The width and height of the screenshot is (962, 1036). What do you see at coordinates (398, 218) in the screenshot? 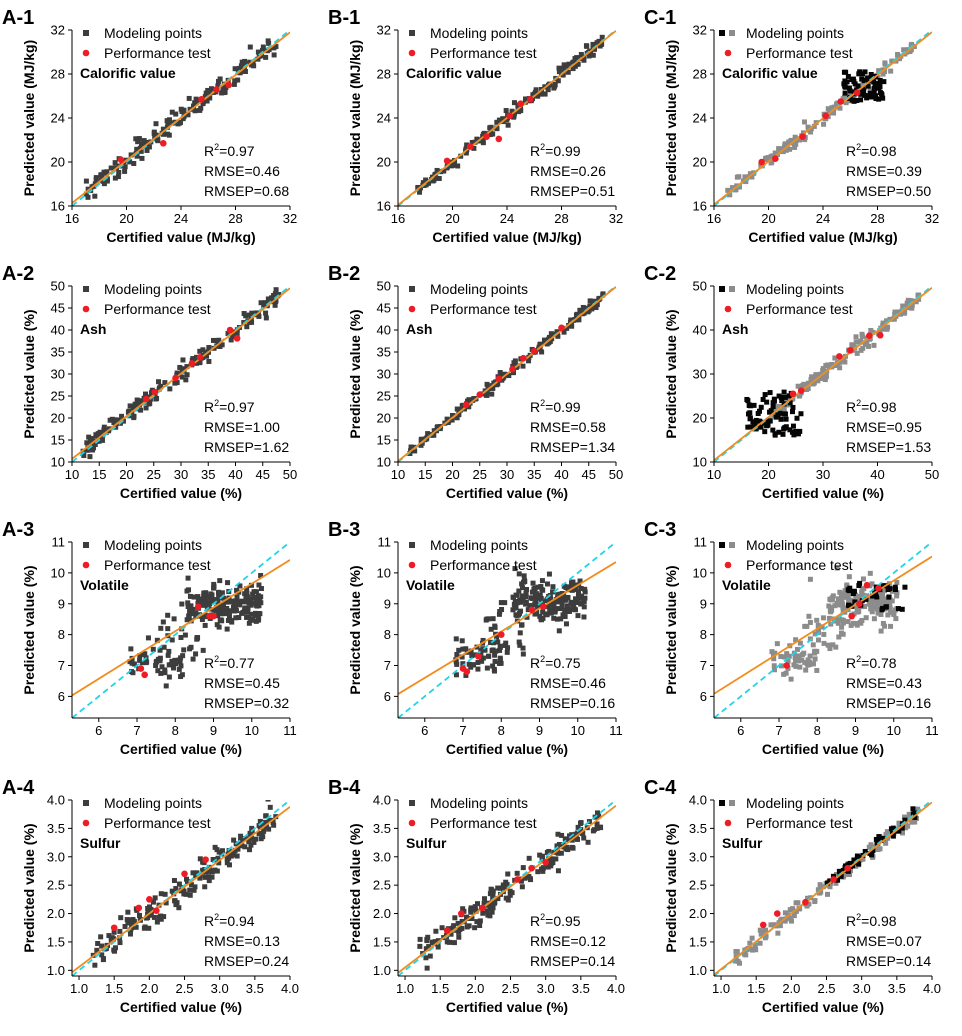
I see `x-tick-label: 16` at bounding box center [398, 218].